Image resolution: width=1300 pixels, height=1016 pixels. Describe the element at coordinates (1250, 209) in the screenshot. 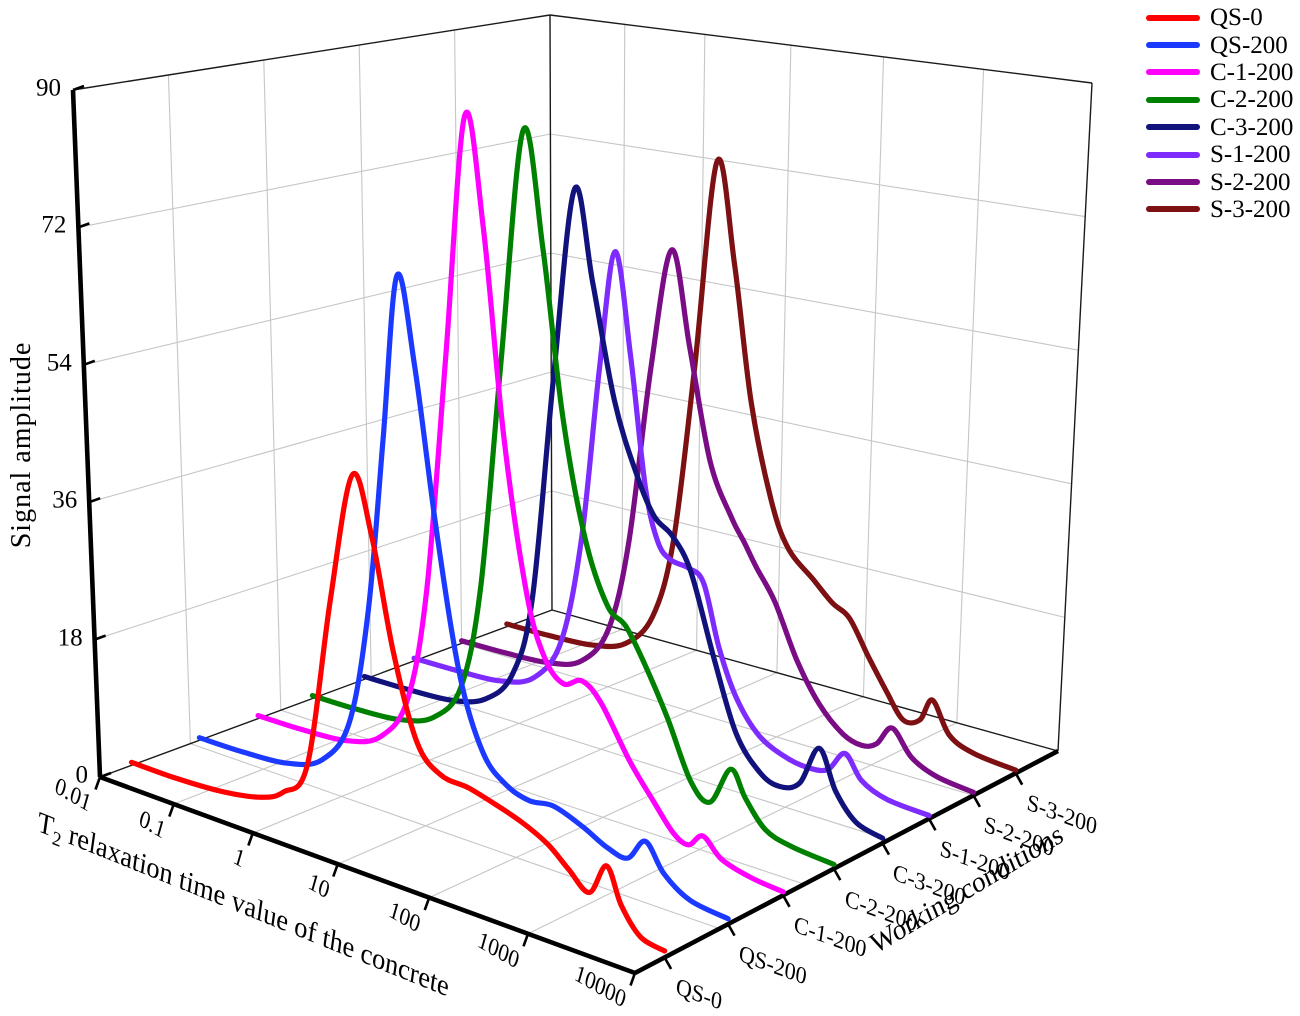

I see `legend-label: S-3-200` at that location.